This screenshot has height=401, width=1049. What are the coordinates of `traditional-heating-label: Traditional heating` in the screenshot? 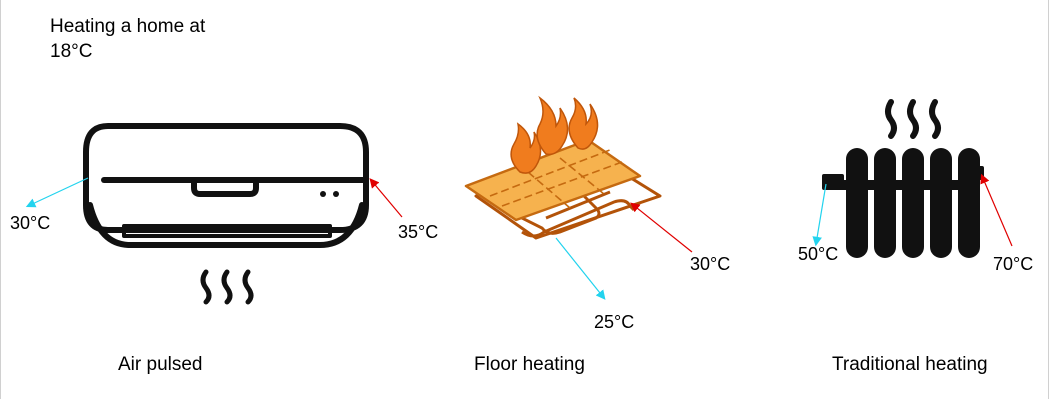 It's located at (910, 364).